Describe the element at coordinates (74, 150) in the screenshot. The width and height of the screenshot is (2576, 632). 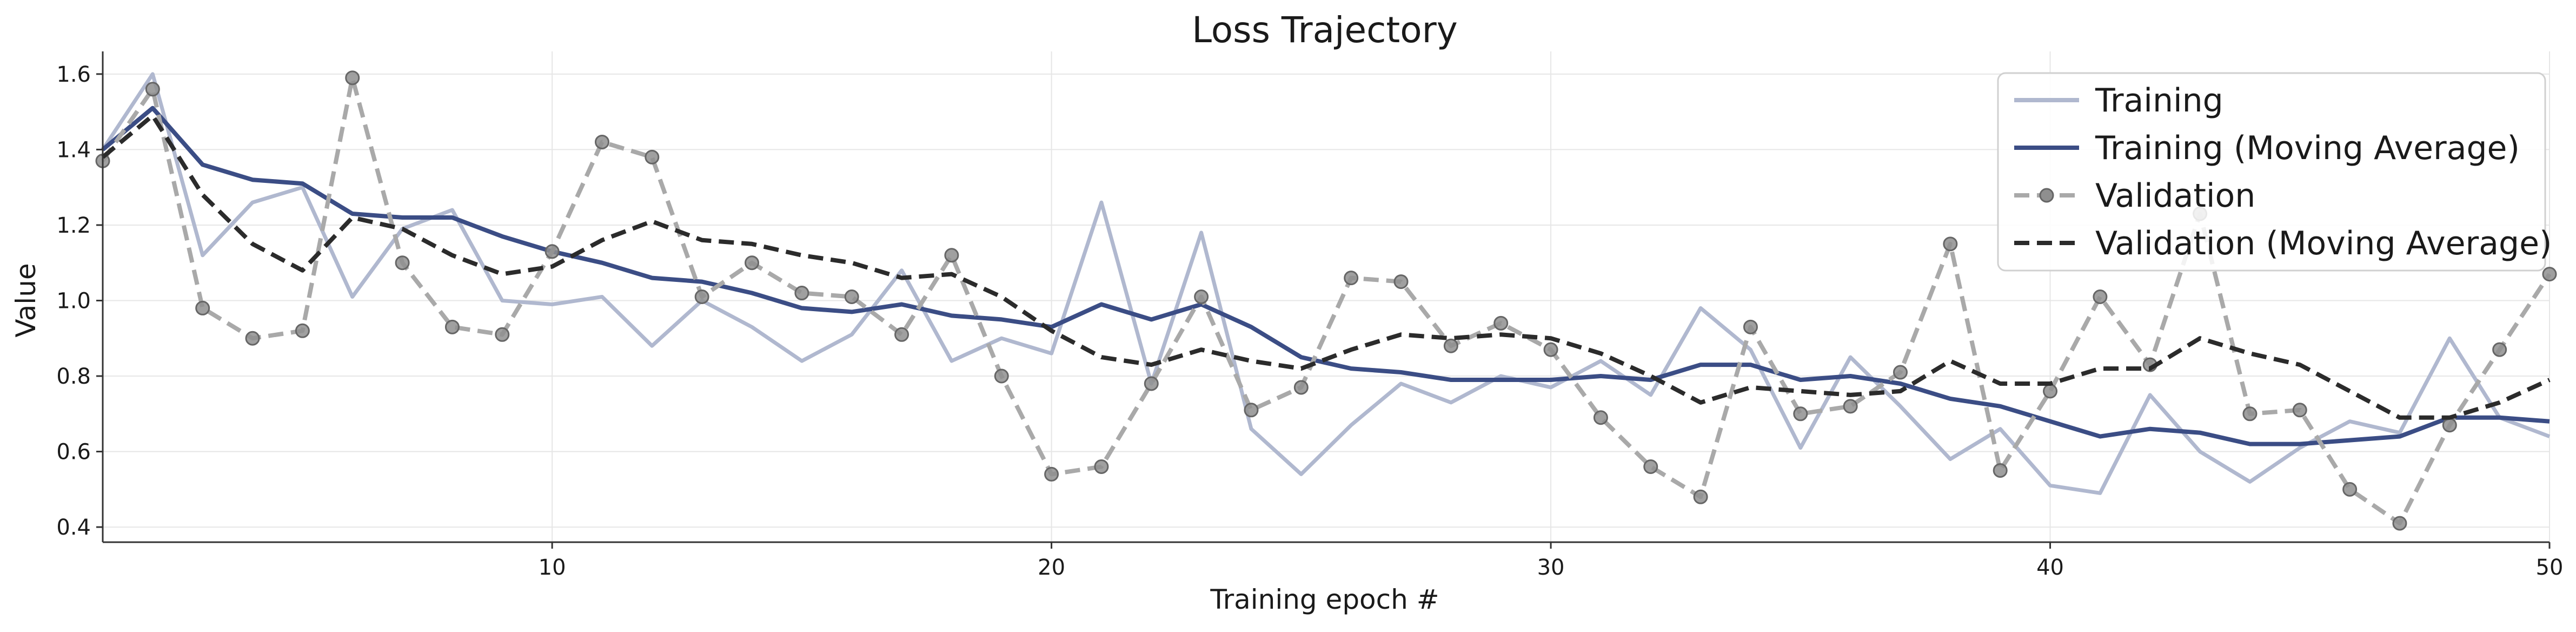
I see `y-tick-label: 1.4` at that location.